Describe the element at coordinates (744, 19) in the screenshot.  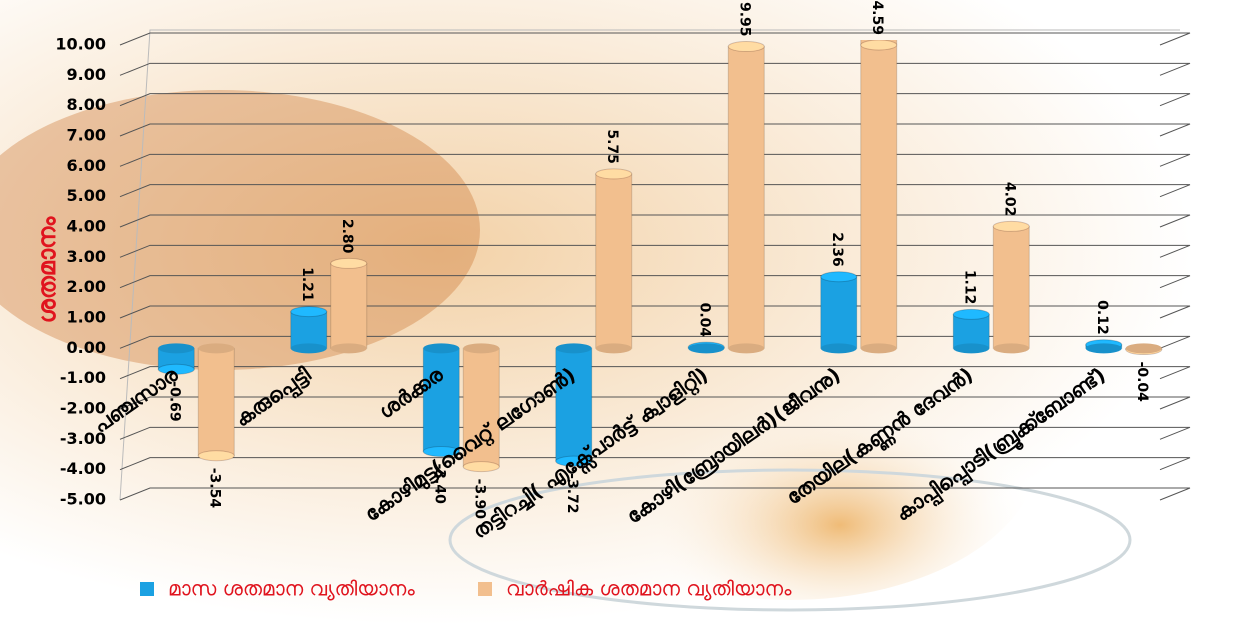
I see `value-label: 9.95` at that location.